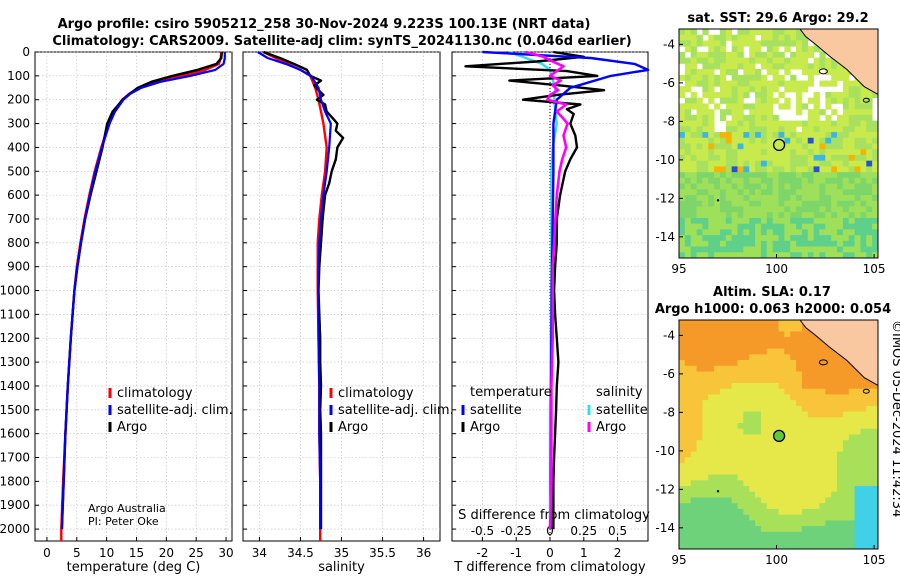 This screenshot has width=900, height=580. I want to click on y-tick-label: -8, so click(669, 412).